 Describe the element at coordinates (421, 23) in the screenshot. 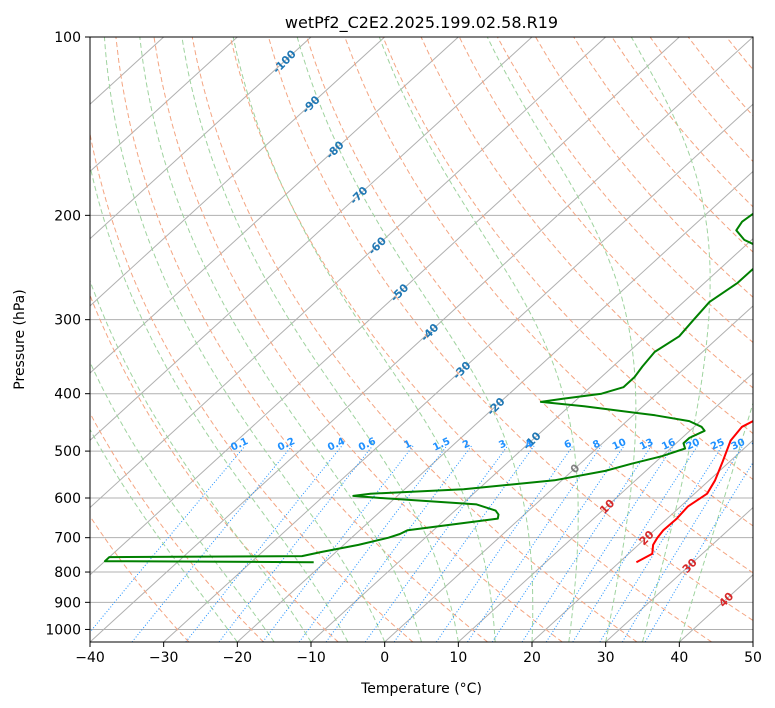

I see `chart-title: wetPf2_C2E2.2025.199.02.58.R19` at that location.